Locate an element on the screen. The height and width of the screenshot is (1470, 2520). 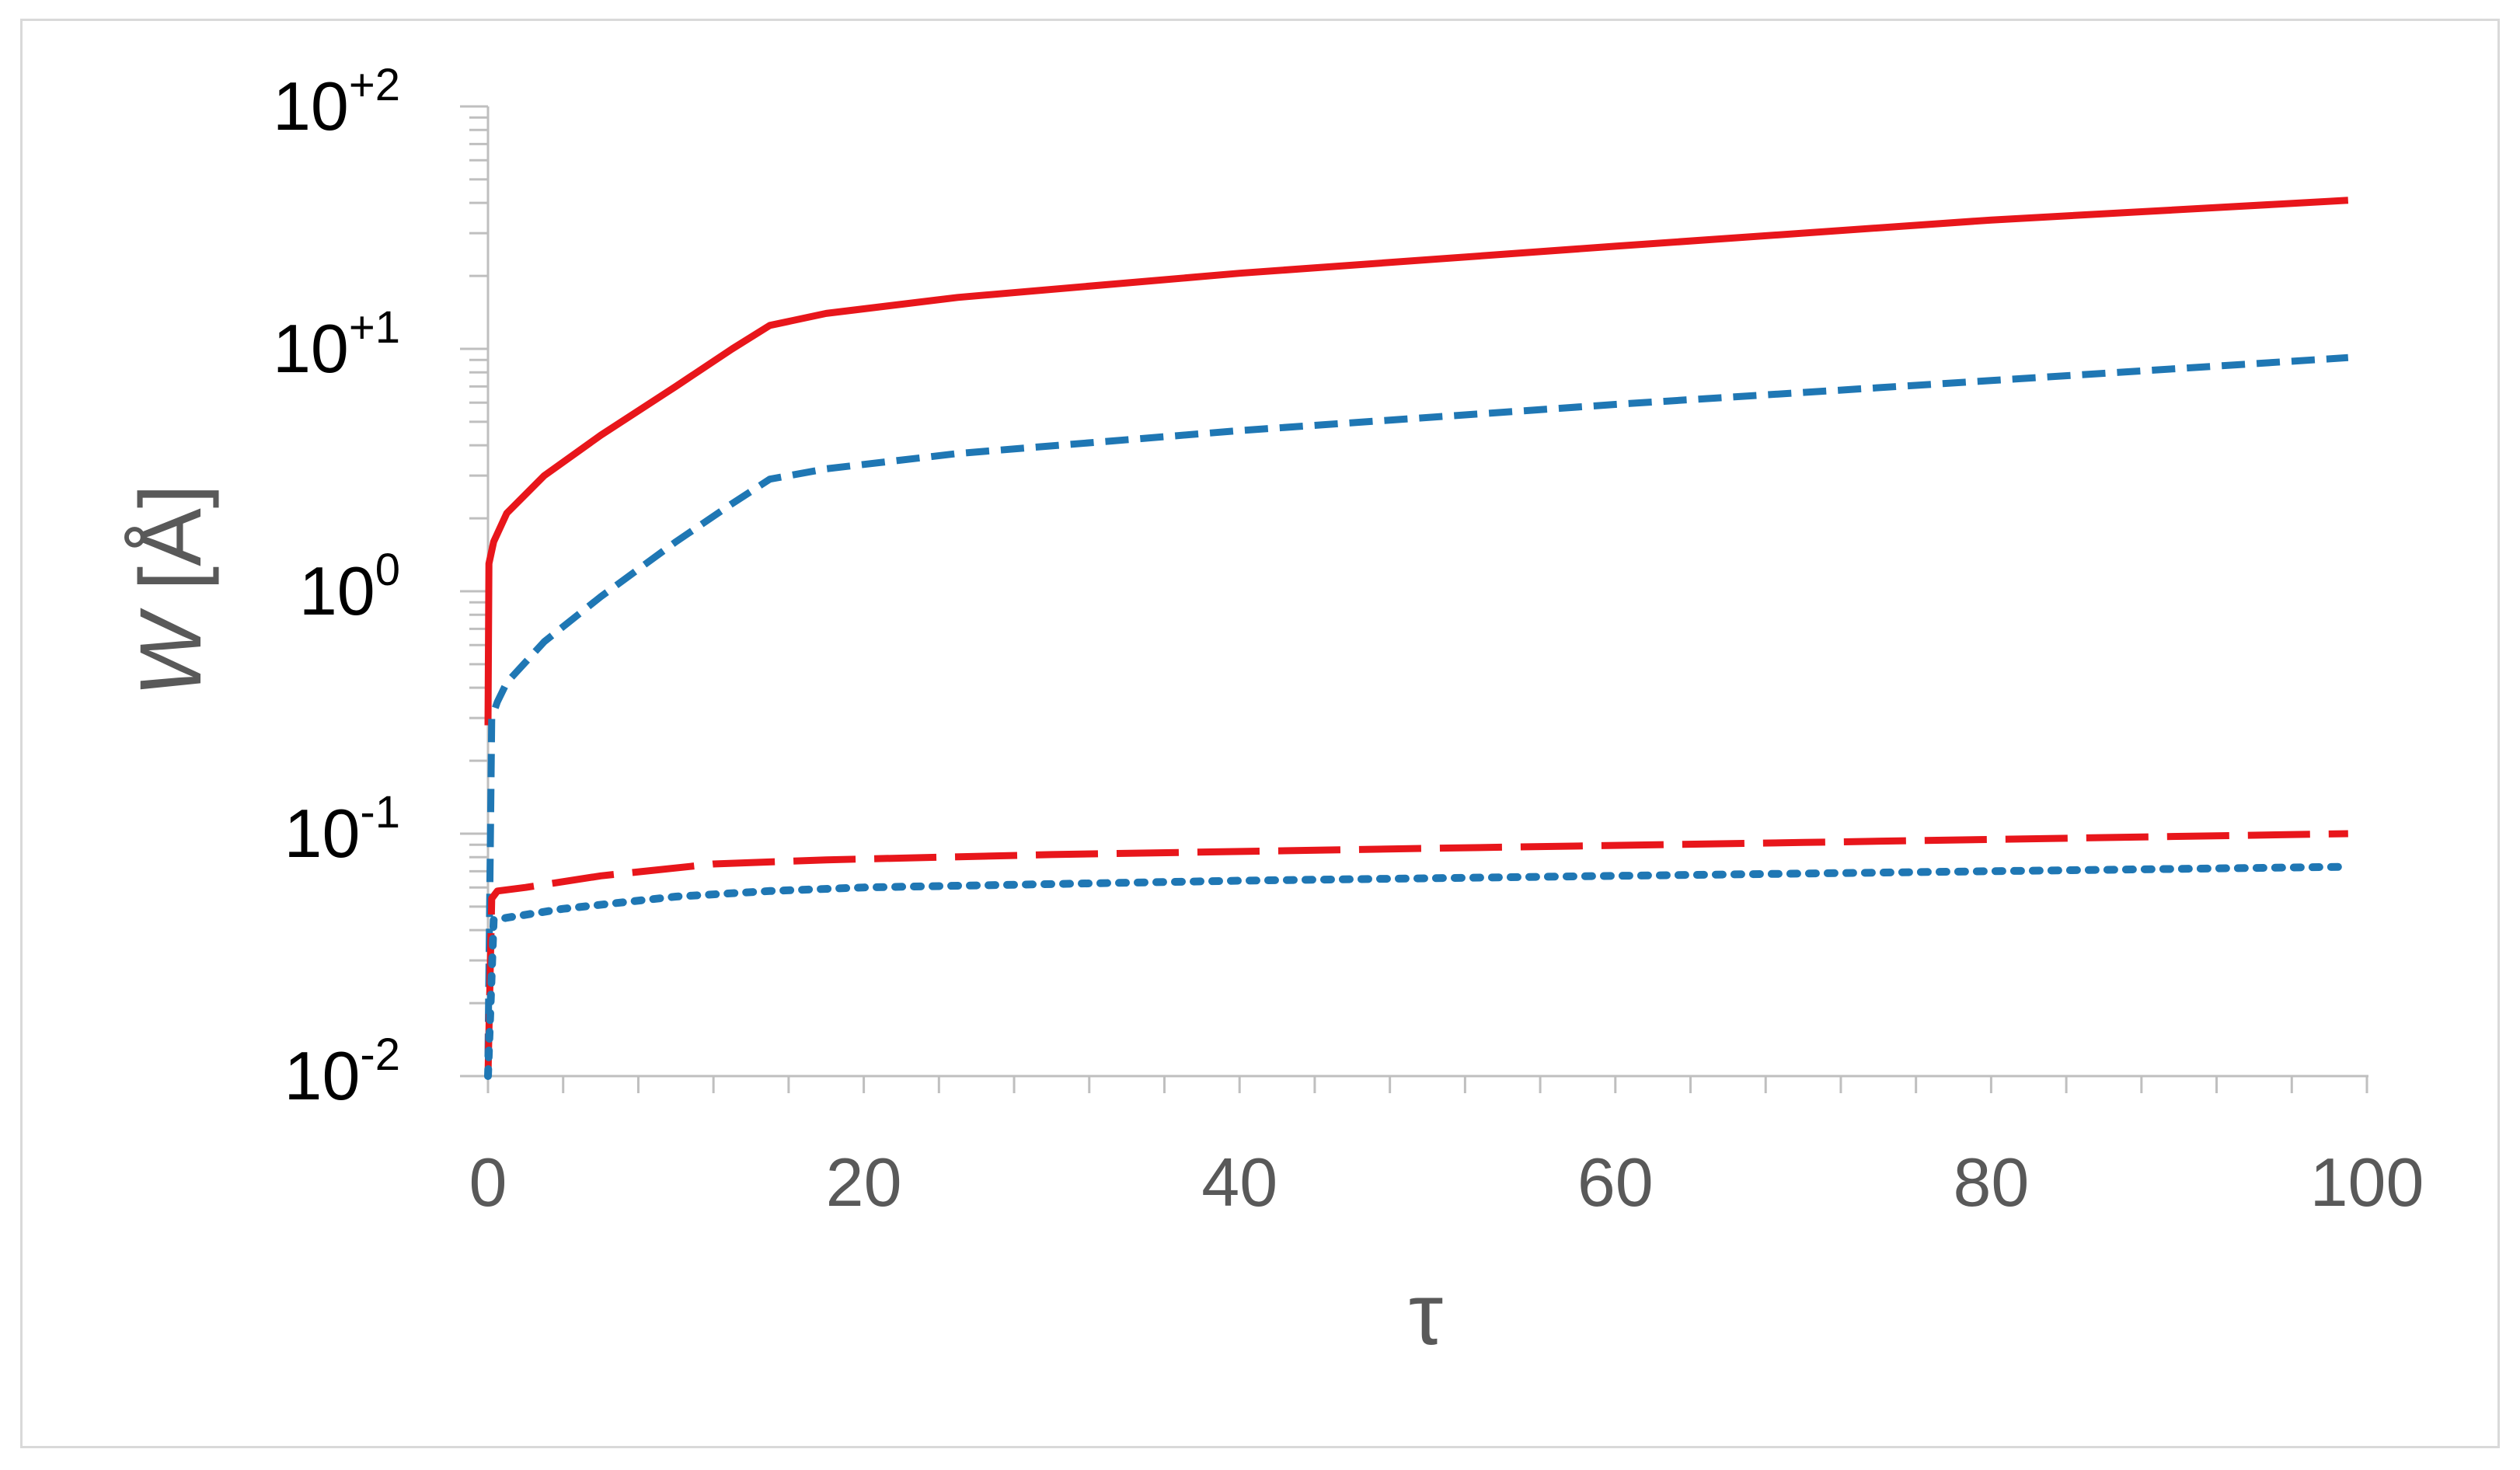
y-tick-label: 10+2 is located at coordinates (337, 102).